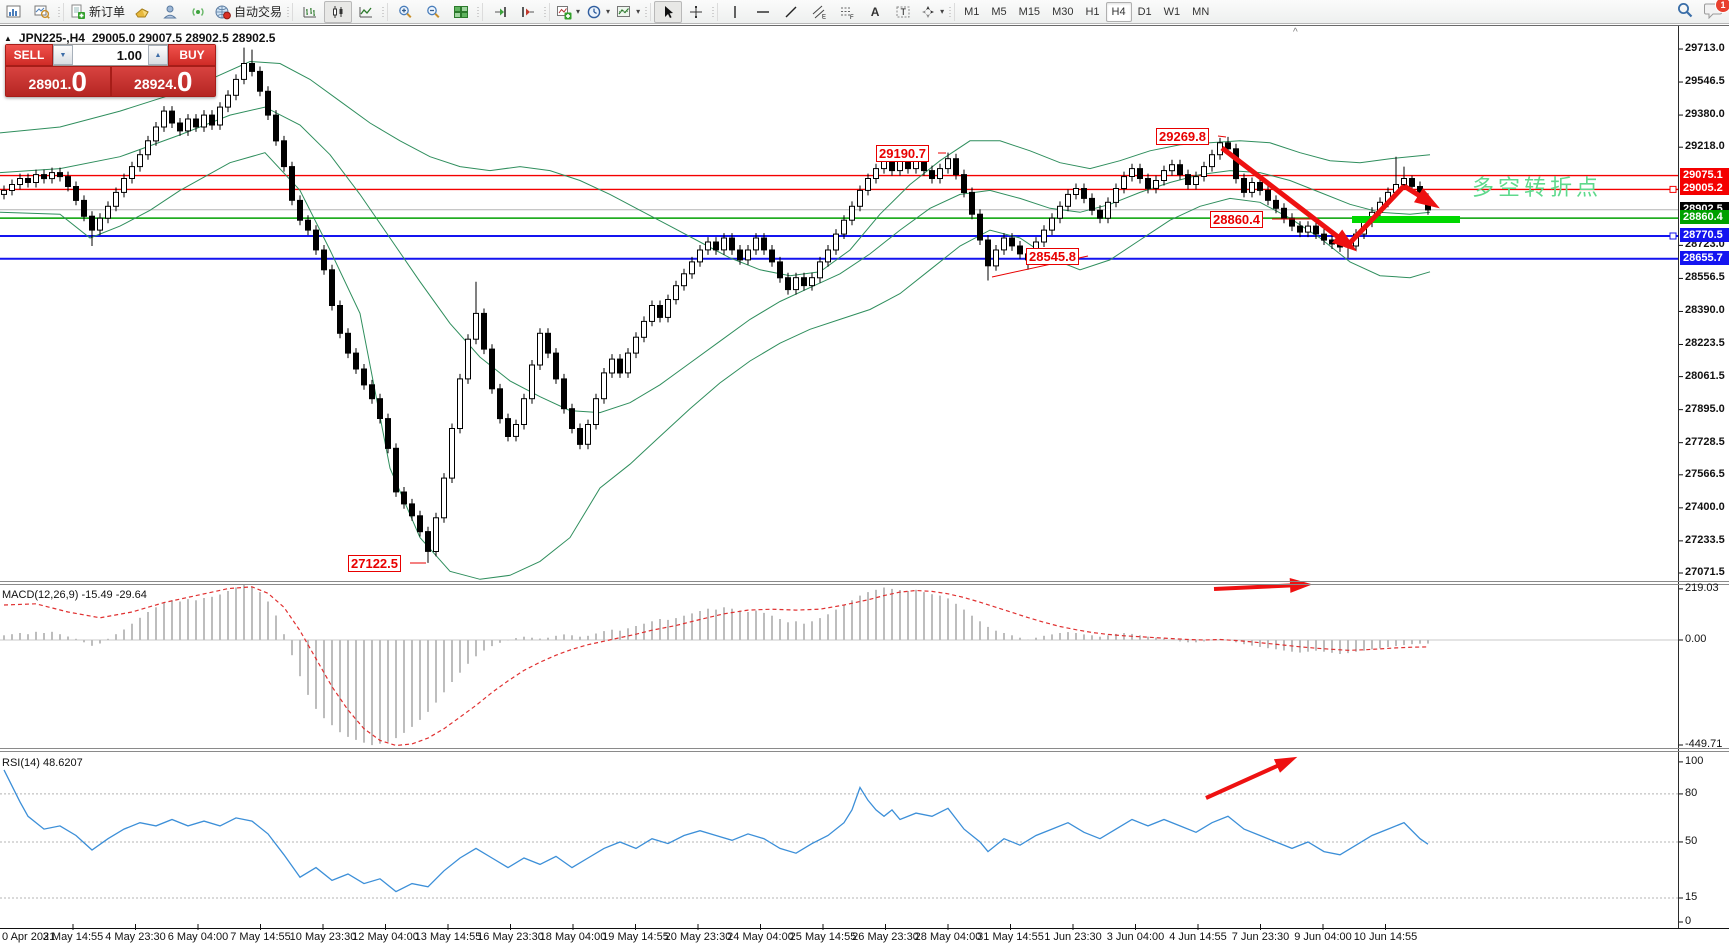  Describe the element at coordinates (62, 763) in the screenshot. I see `rsi-value: 48.6207` at that location.